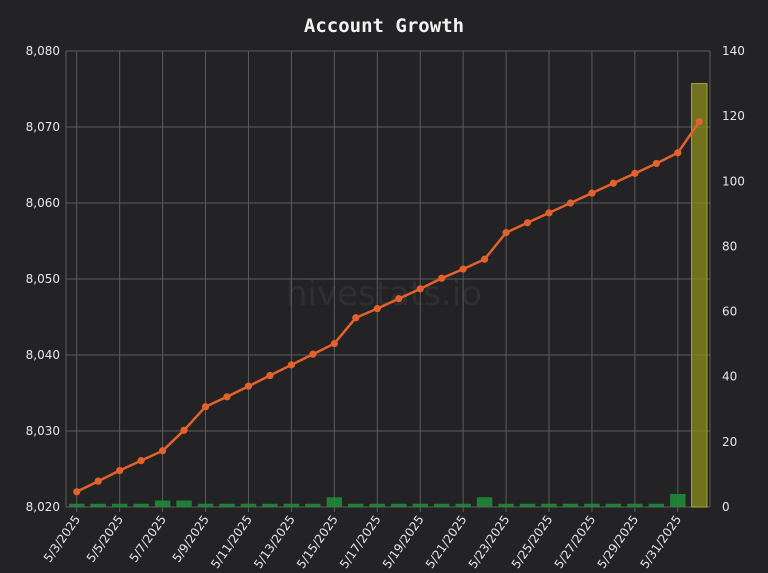 This screenshot has height=573, width=768. What do you see at coordinates (231, 541) in the screenshot?
I see `x-tick-label: 5/11/2025` at bounding box center [231, 541].